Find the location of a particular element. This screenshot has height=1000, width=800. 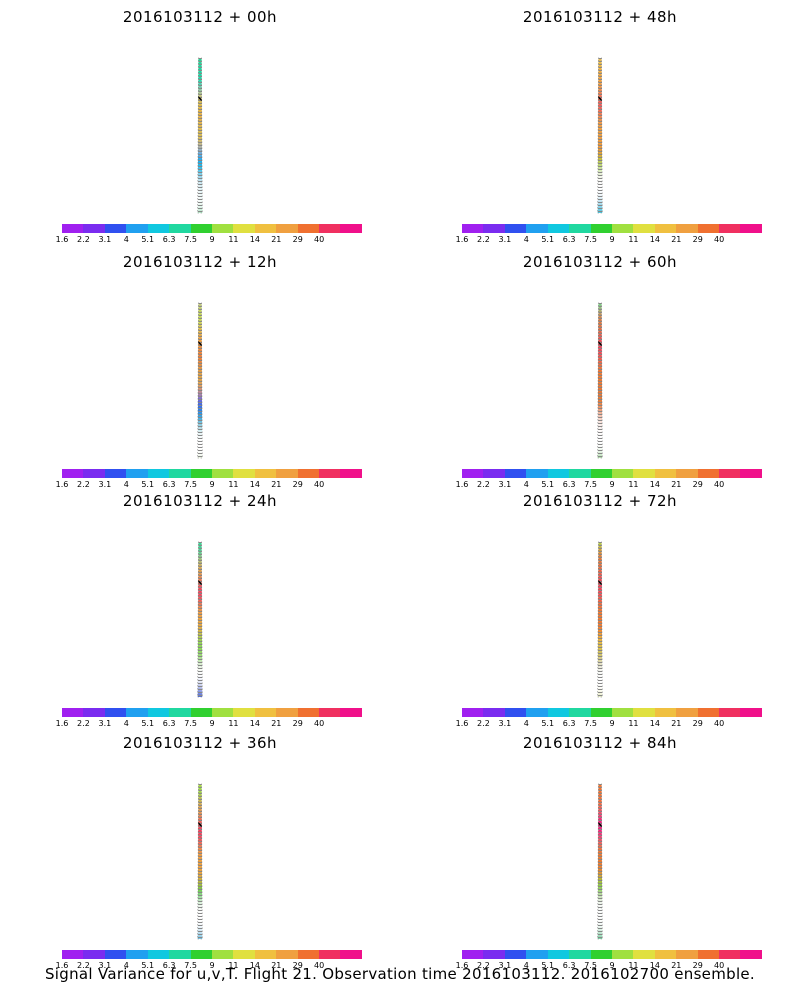

panel-title: 2016103112 + 60h is located at coordinates (600, 262).